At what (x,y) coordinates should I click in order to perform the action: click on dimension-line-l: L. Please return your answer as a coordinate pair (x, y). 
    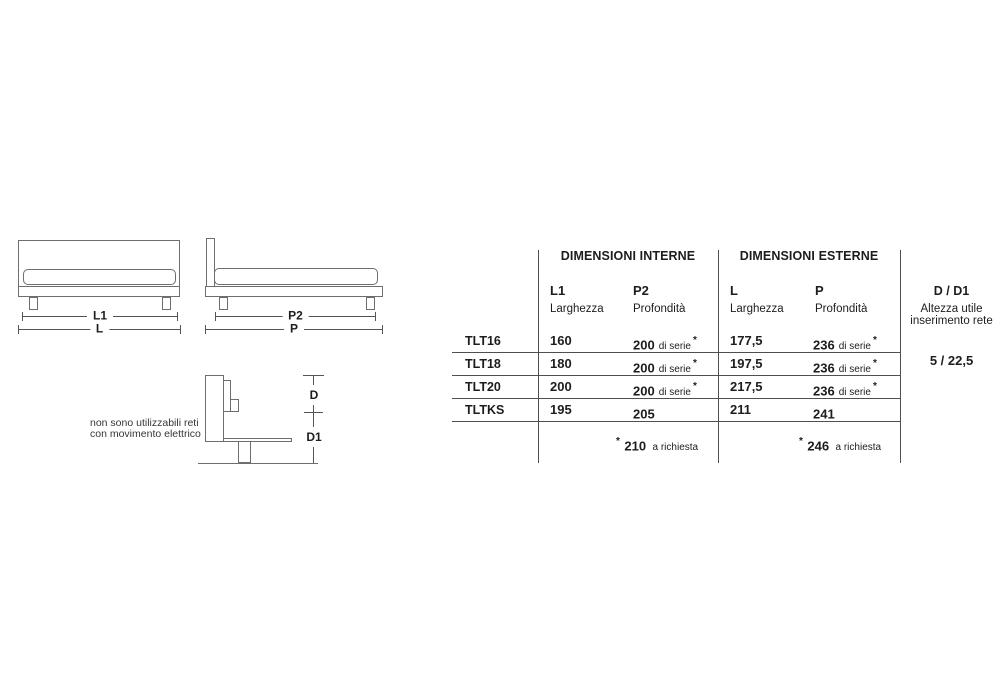
    Looking at the image, I should click on (99, 329).